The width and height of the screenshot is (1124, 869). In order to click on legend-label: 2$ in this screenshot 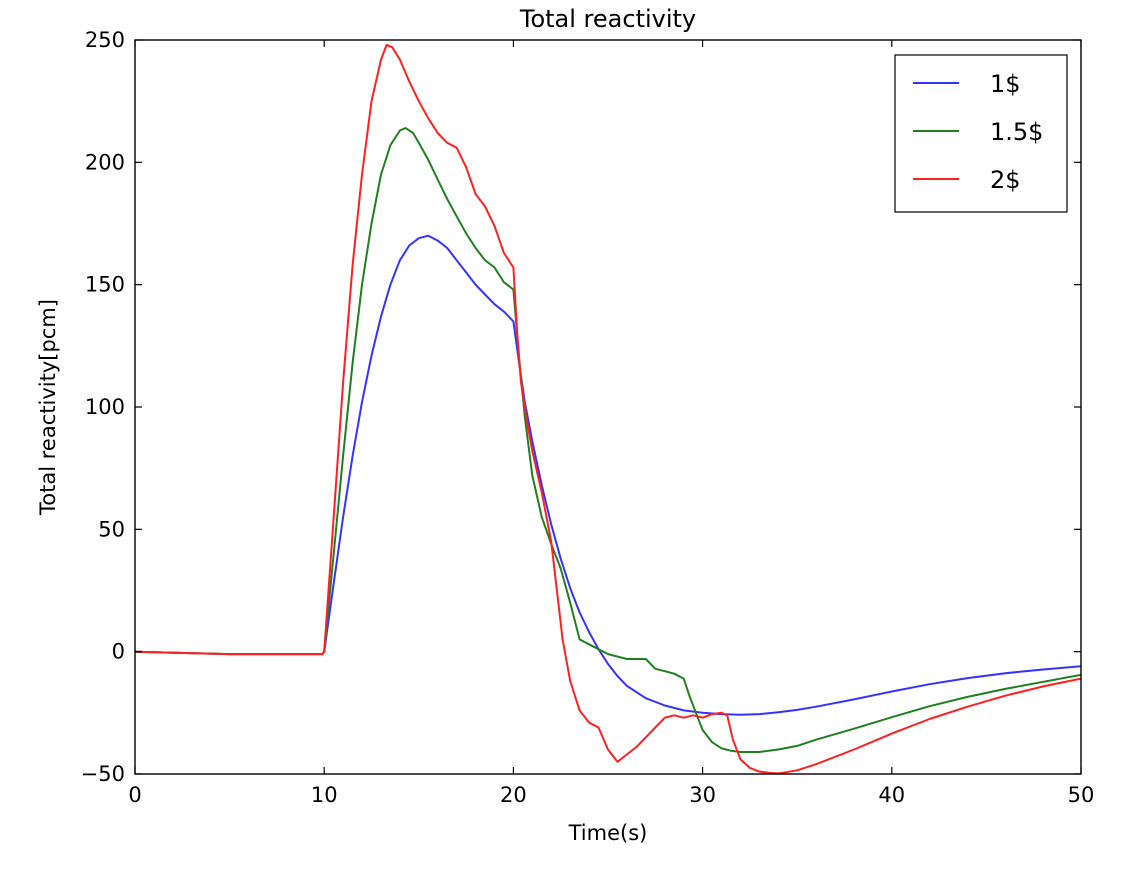, I will do `click(1005, 180)`.